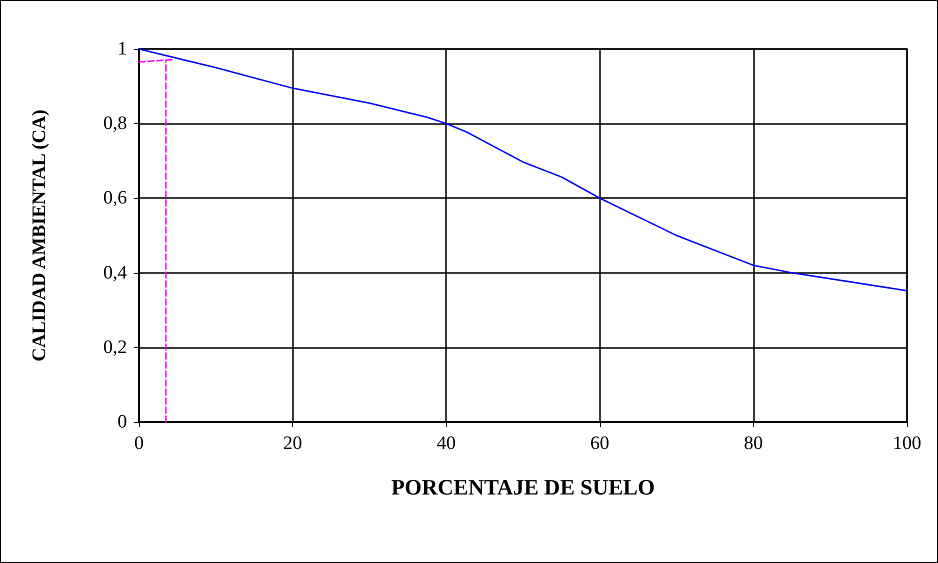 The width and height of the screenshot is (938, 563). I want to click on x-tick-label: 20, so click(292, 443).